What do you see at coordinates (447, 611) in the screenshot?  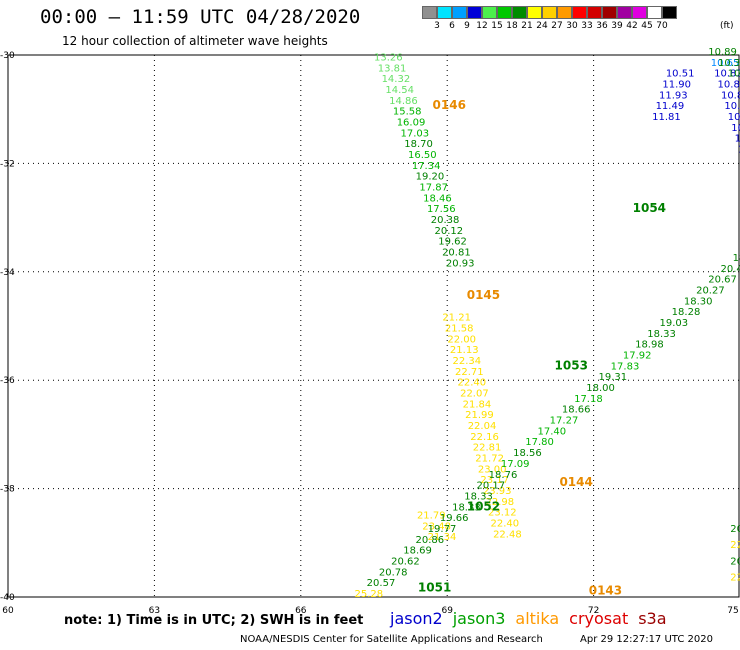 I see `x-tick-label: 69` at bounding box center [447, 611].